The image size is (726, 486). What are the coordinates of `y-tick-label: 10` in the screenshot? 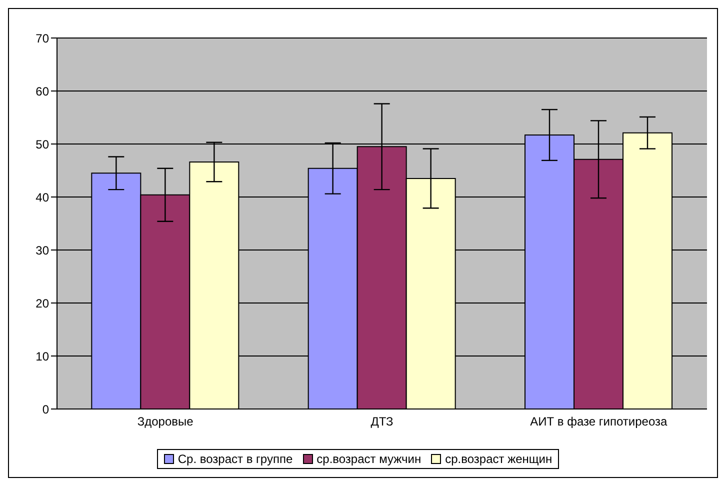 It's located at (43, 356).